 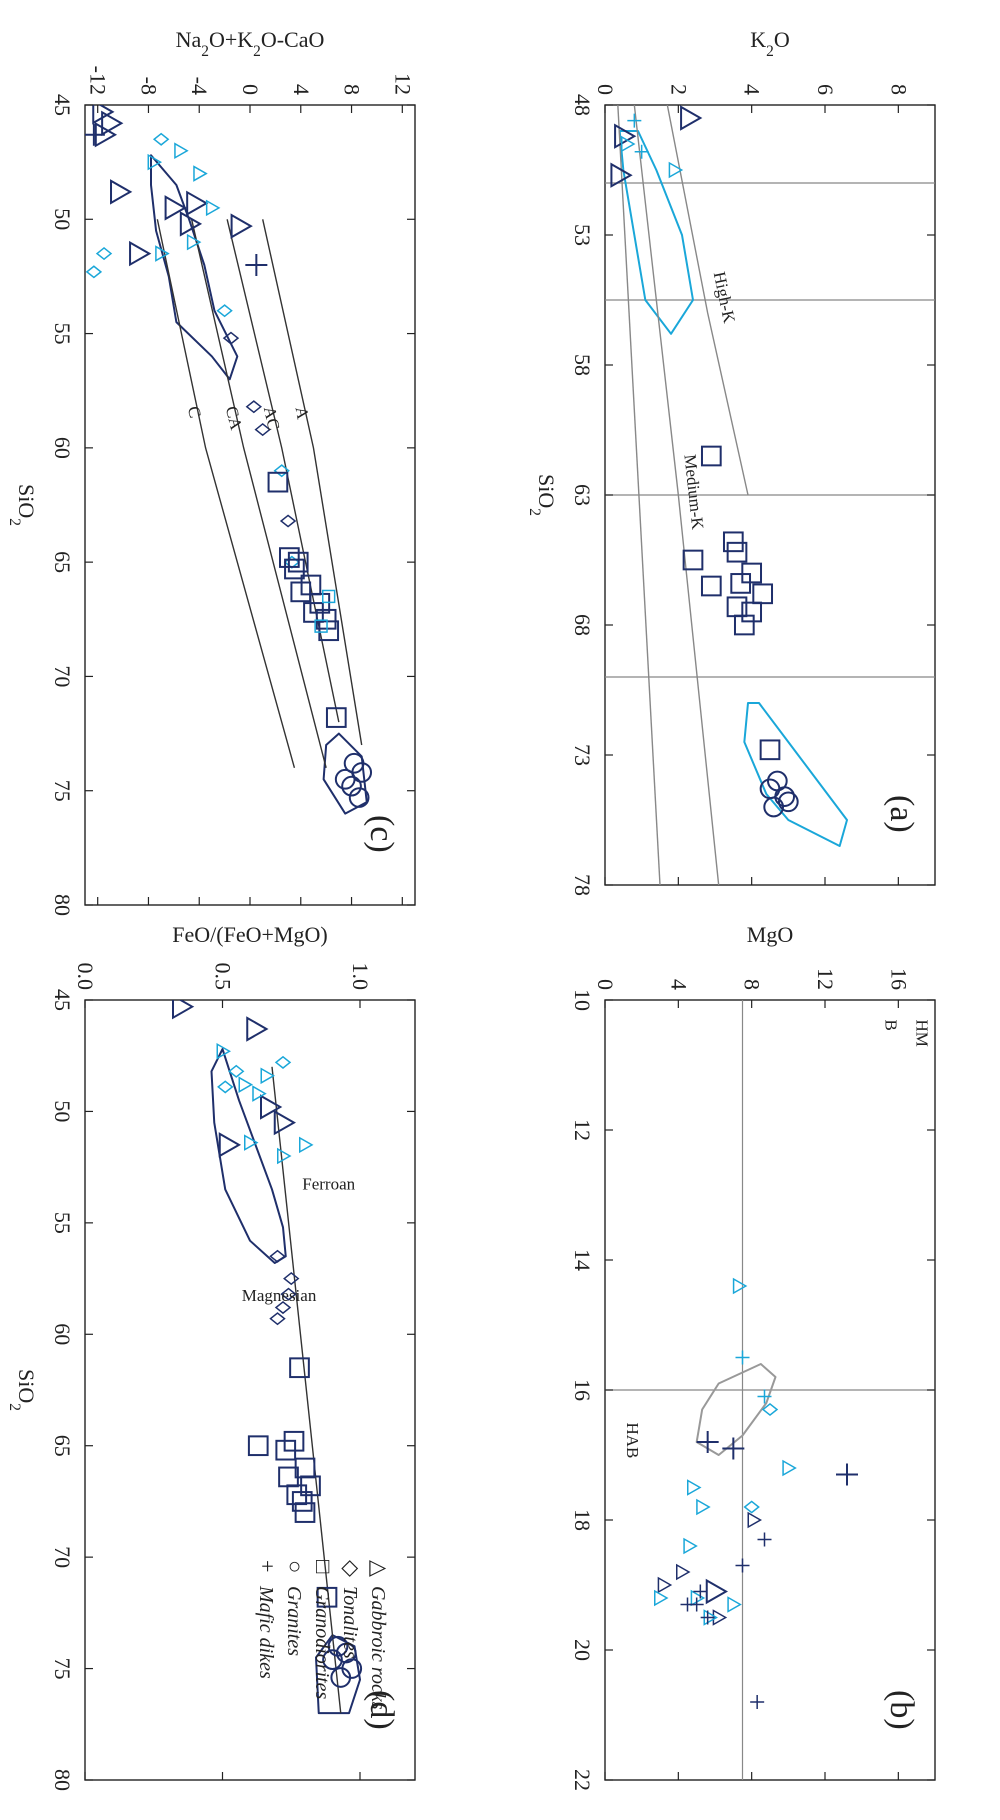 What do you see at coordinates (250, 43) in the screenshot?
I see `y-axis-label: Na2O+K2O-CaO` at bounding box center [250, 43].